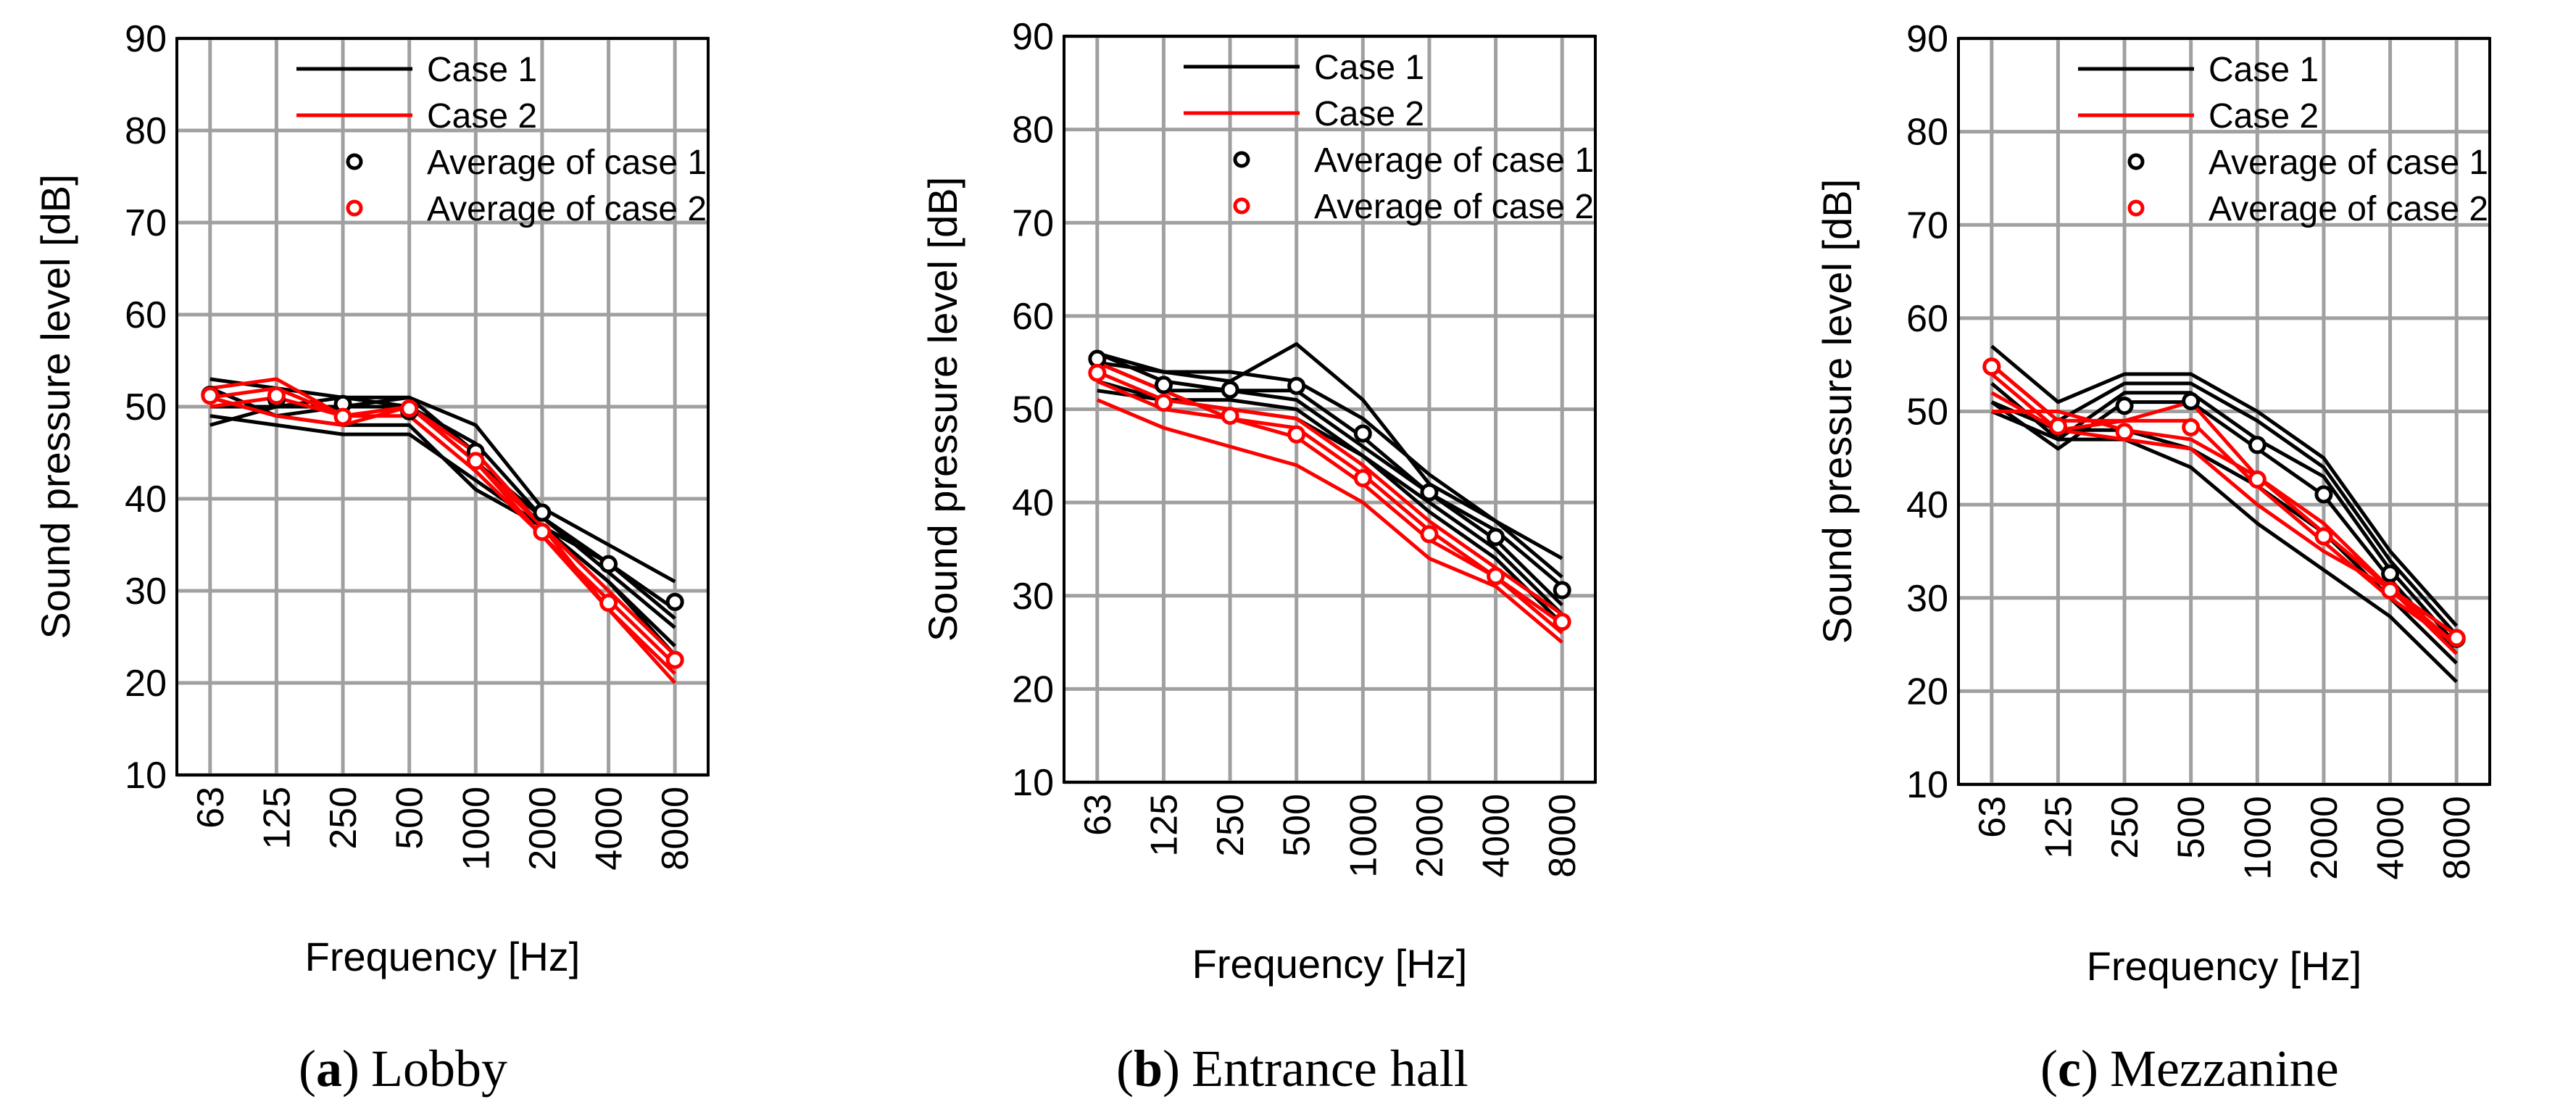 The image size is (2576, 1107). Describe the element at coordinates (1033, 317) in the screenshot. I see `y-tick-label: 60` at that location.